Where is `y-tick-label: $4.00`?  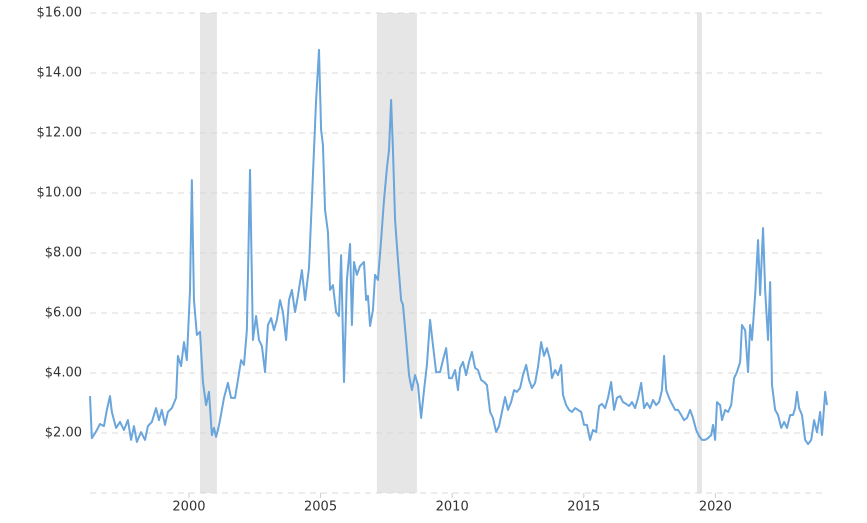 y-tick-label: $4.00 is located at coordinates (63, 373).